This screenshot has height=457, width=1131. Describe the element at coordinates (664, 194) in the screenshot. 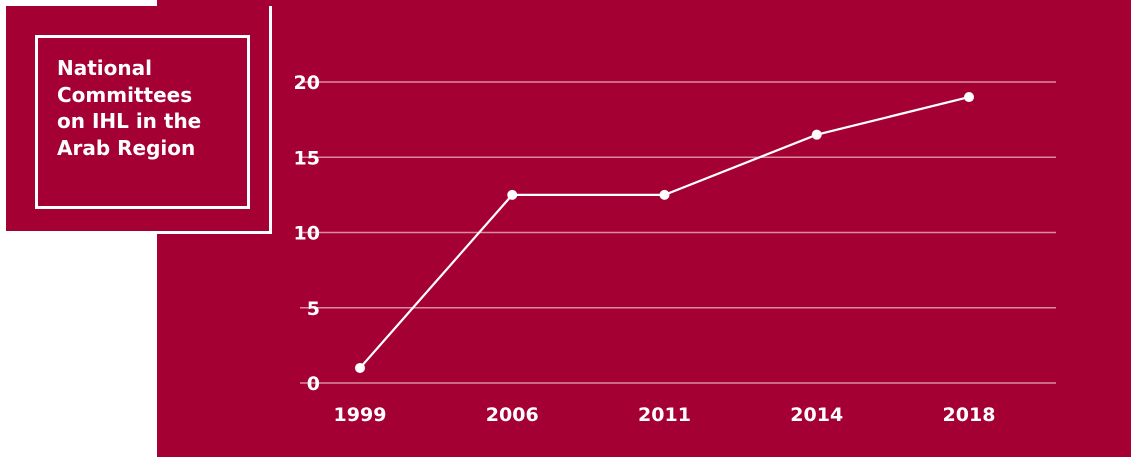

I see `data-point-2011` at that location.